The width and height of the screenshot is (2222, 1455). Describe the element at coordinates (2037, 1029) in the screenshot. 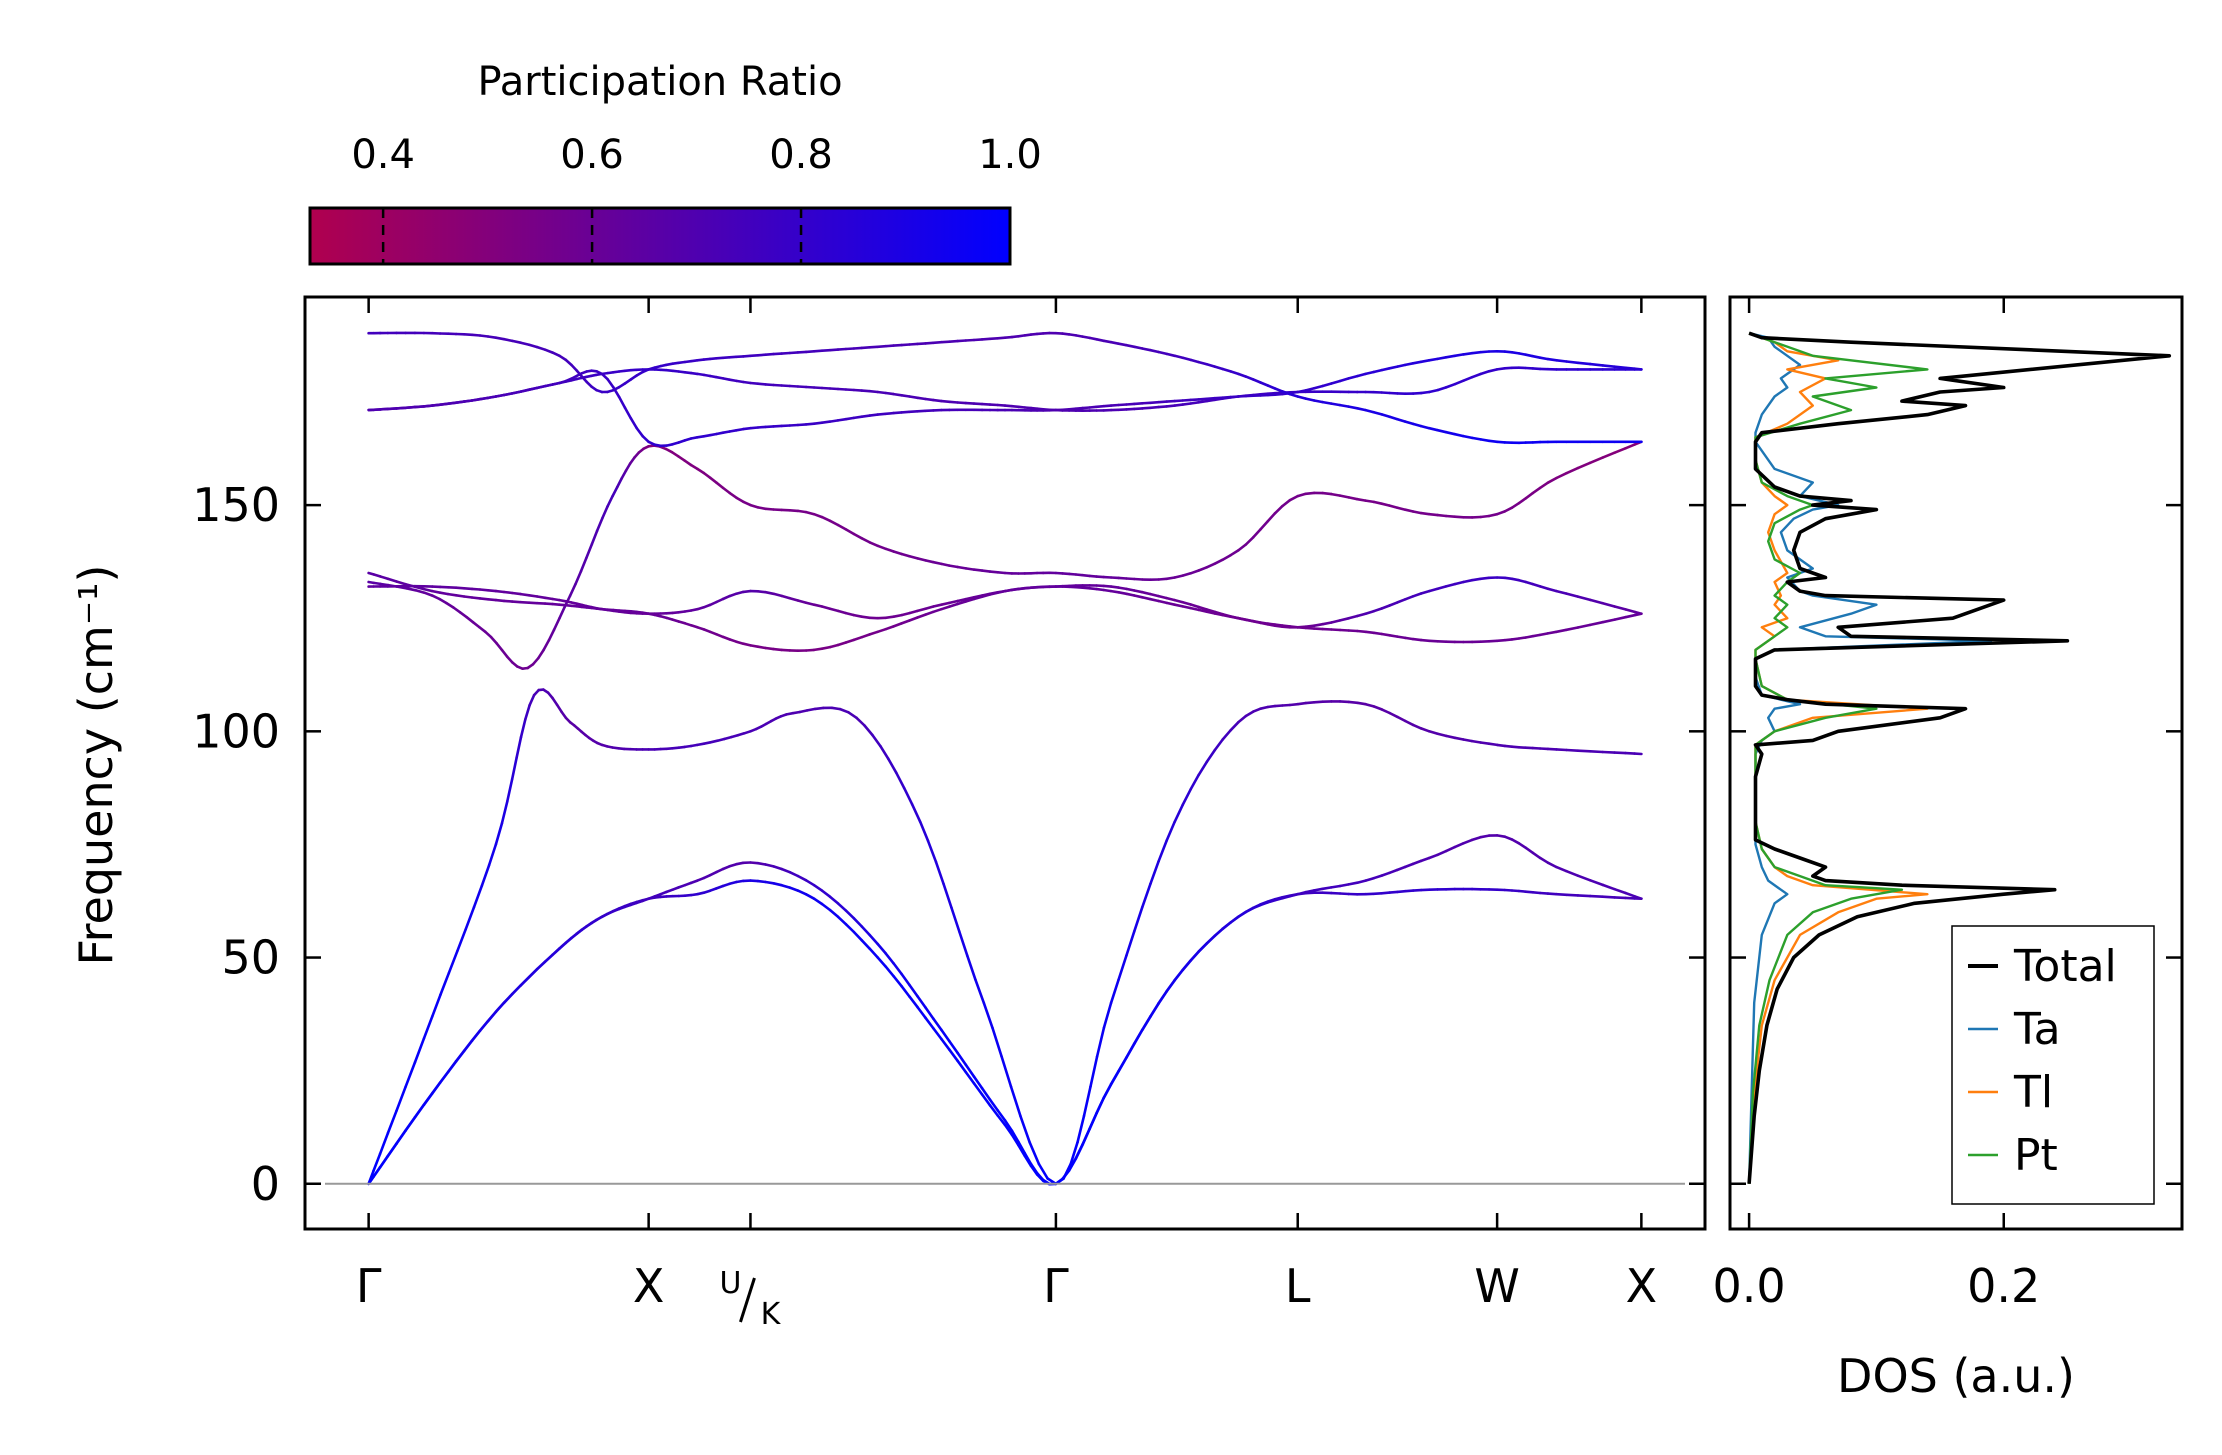

I see `legend-label-ta: Ta` at that location.